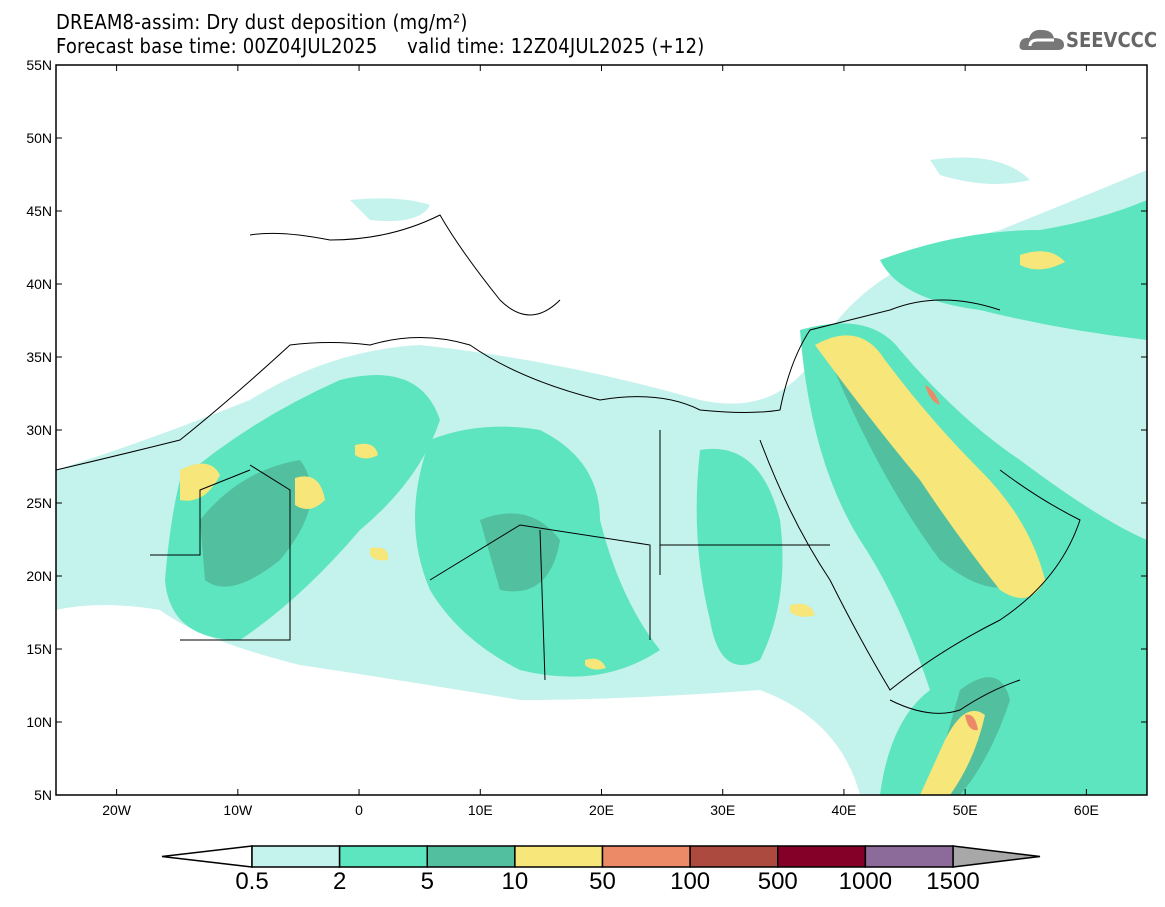  What do you see at coordinates (1041, 39) in the screenshot?
I see `cloud-icon` at bounding box center [1041, 39].